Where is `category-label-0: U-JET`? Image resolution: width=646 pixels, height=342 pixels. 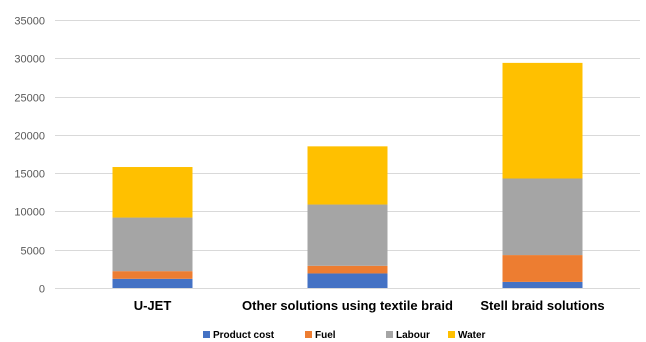
category-label-0: U-JET is located at coordinates (153, 305).